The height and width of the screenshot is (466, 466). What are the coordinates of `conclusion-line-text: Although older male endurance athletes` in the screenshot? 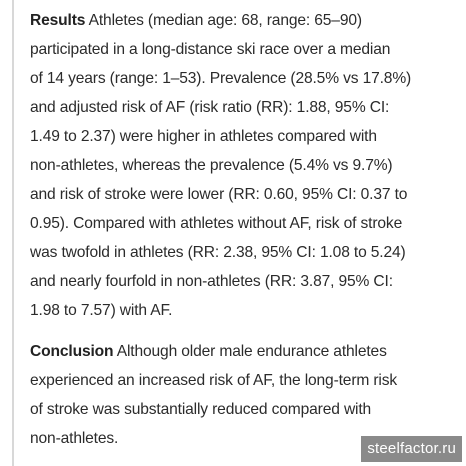 It's located at (251, 351).